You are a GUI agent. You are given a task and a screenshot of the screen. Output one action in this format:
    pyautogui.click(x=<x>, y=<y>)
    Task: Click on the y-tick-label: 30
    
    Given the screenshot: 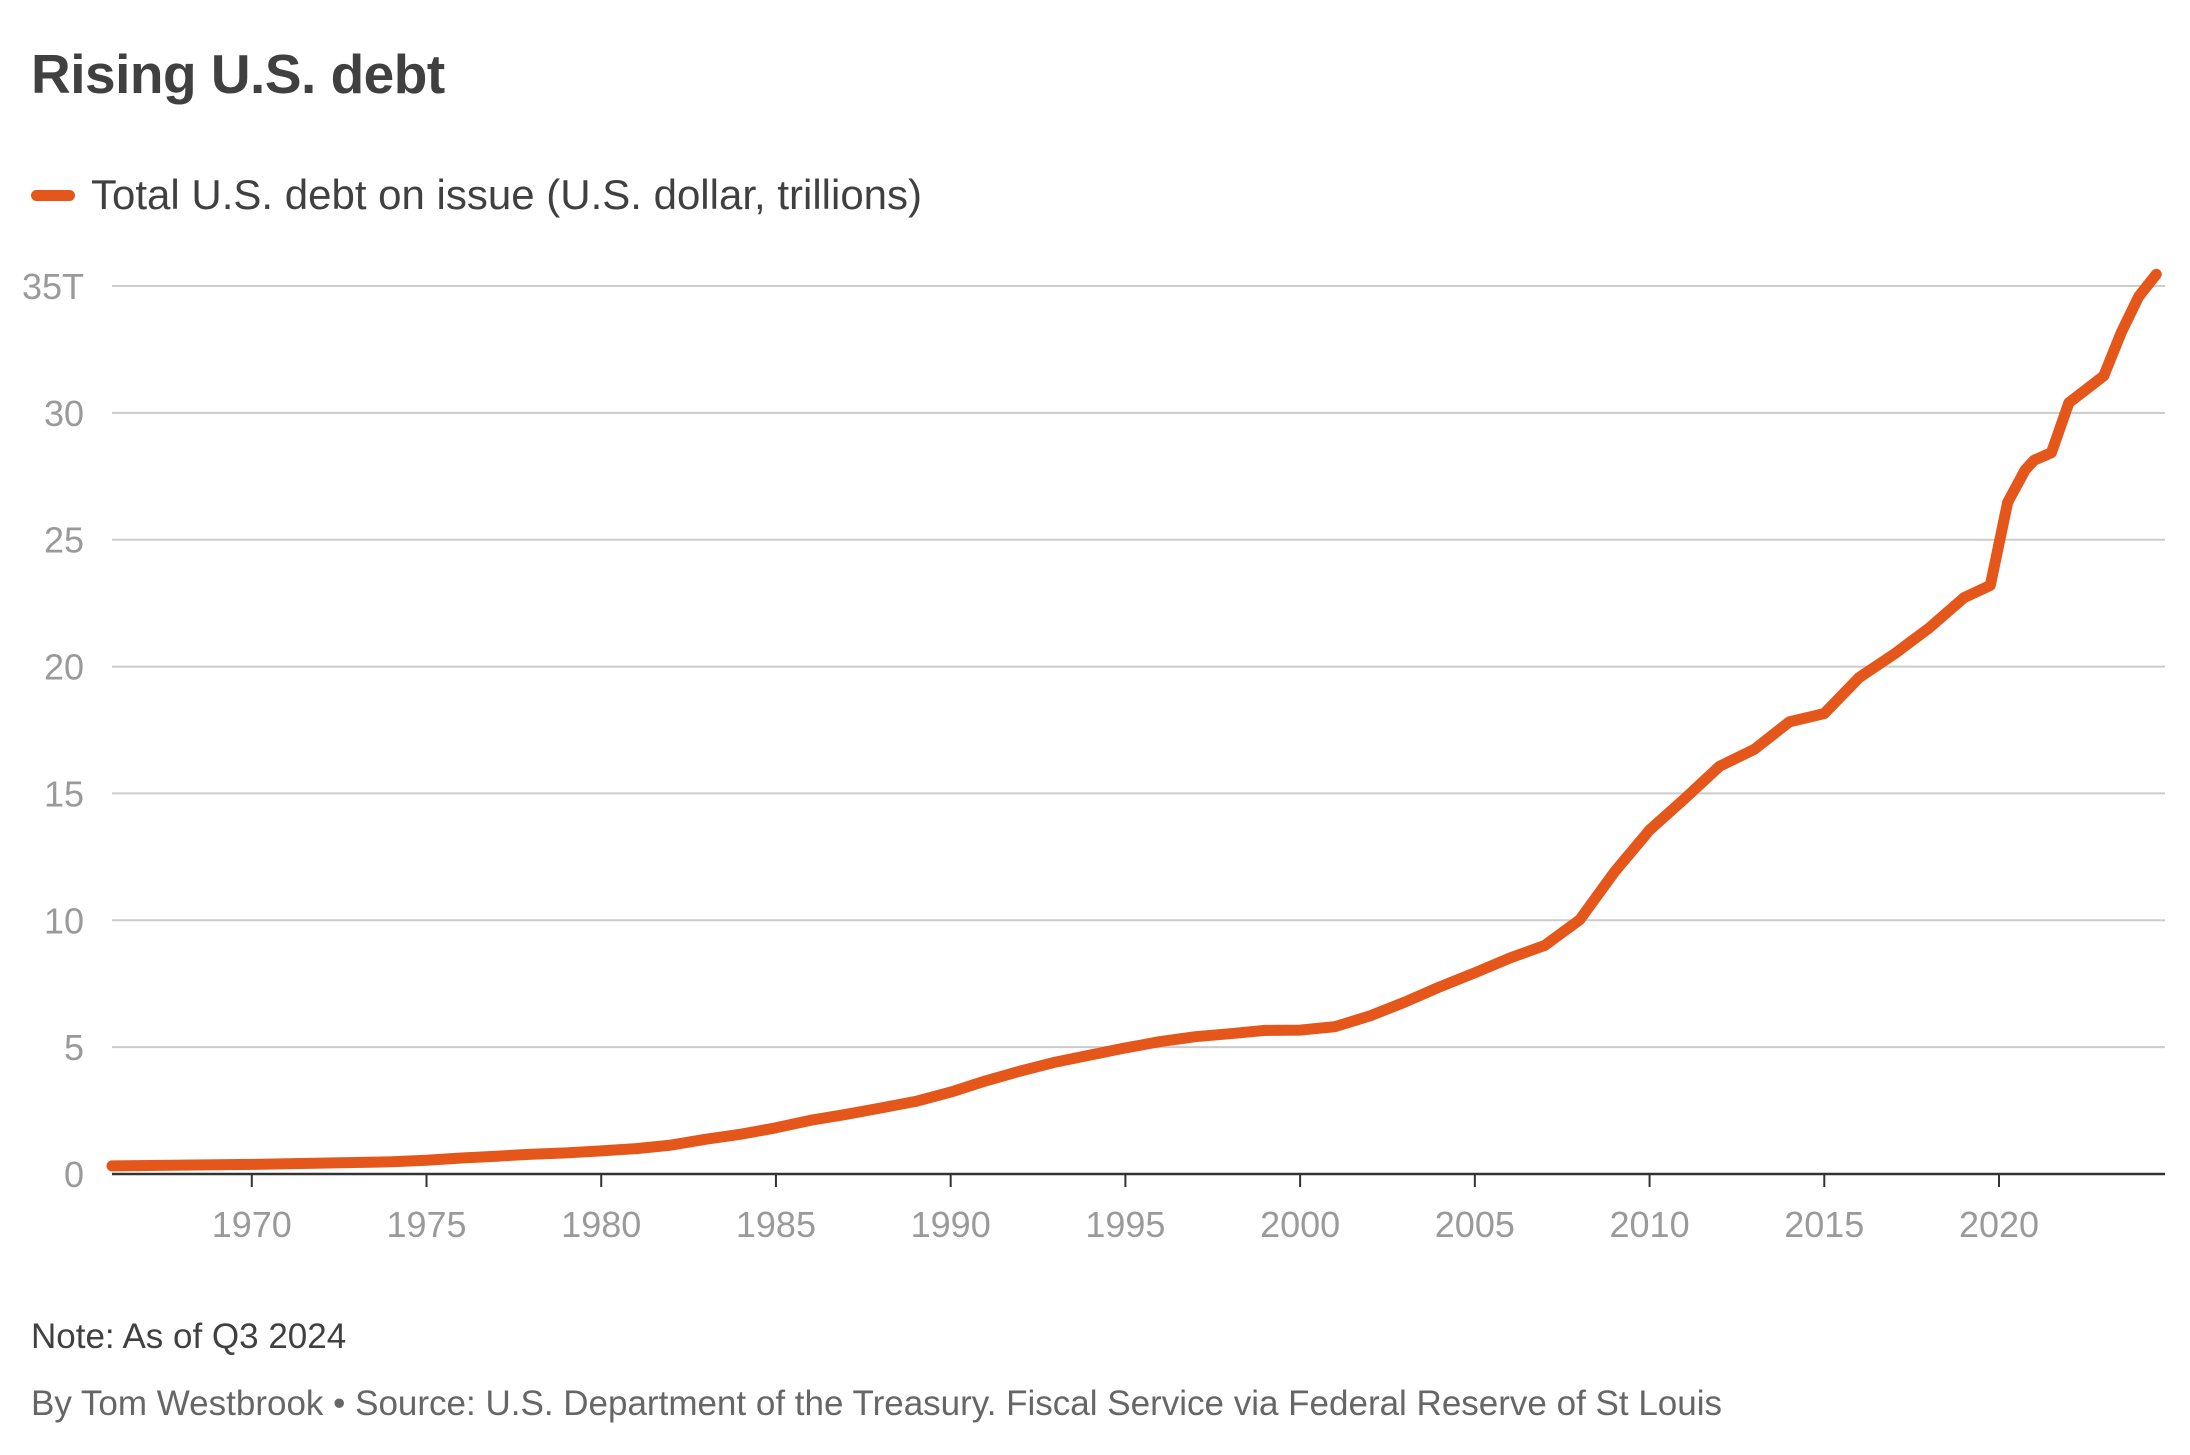 What is the action you would take?
    pyautogui.click(x=64, y=413)
    